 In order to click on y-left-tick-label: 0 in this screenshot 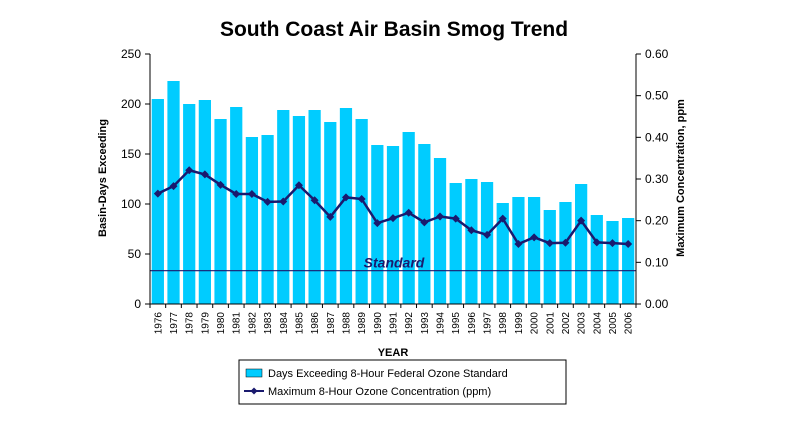, I will do `click(137, 304)`.